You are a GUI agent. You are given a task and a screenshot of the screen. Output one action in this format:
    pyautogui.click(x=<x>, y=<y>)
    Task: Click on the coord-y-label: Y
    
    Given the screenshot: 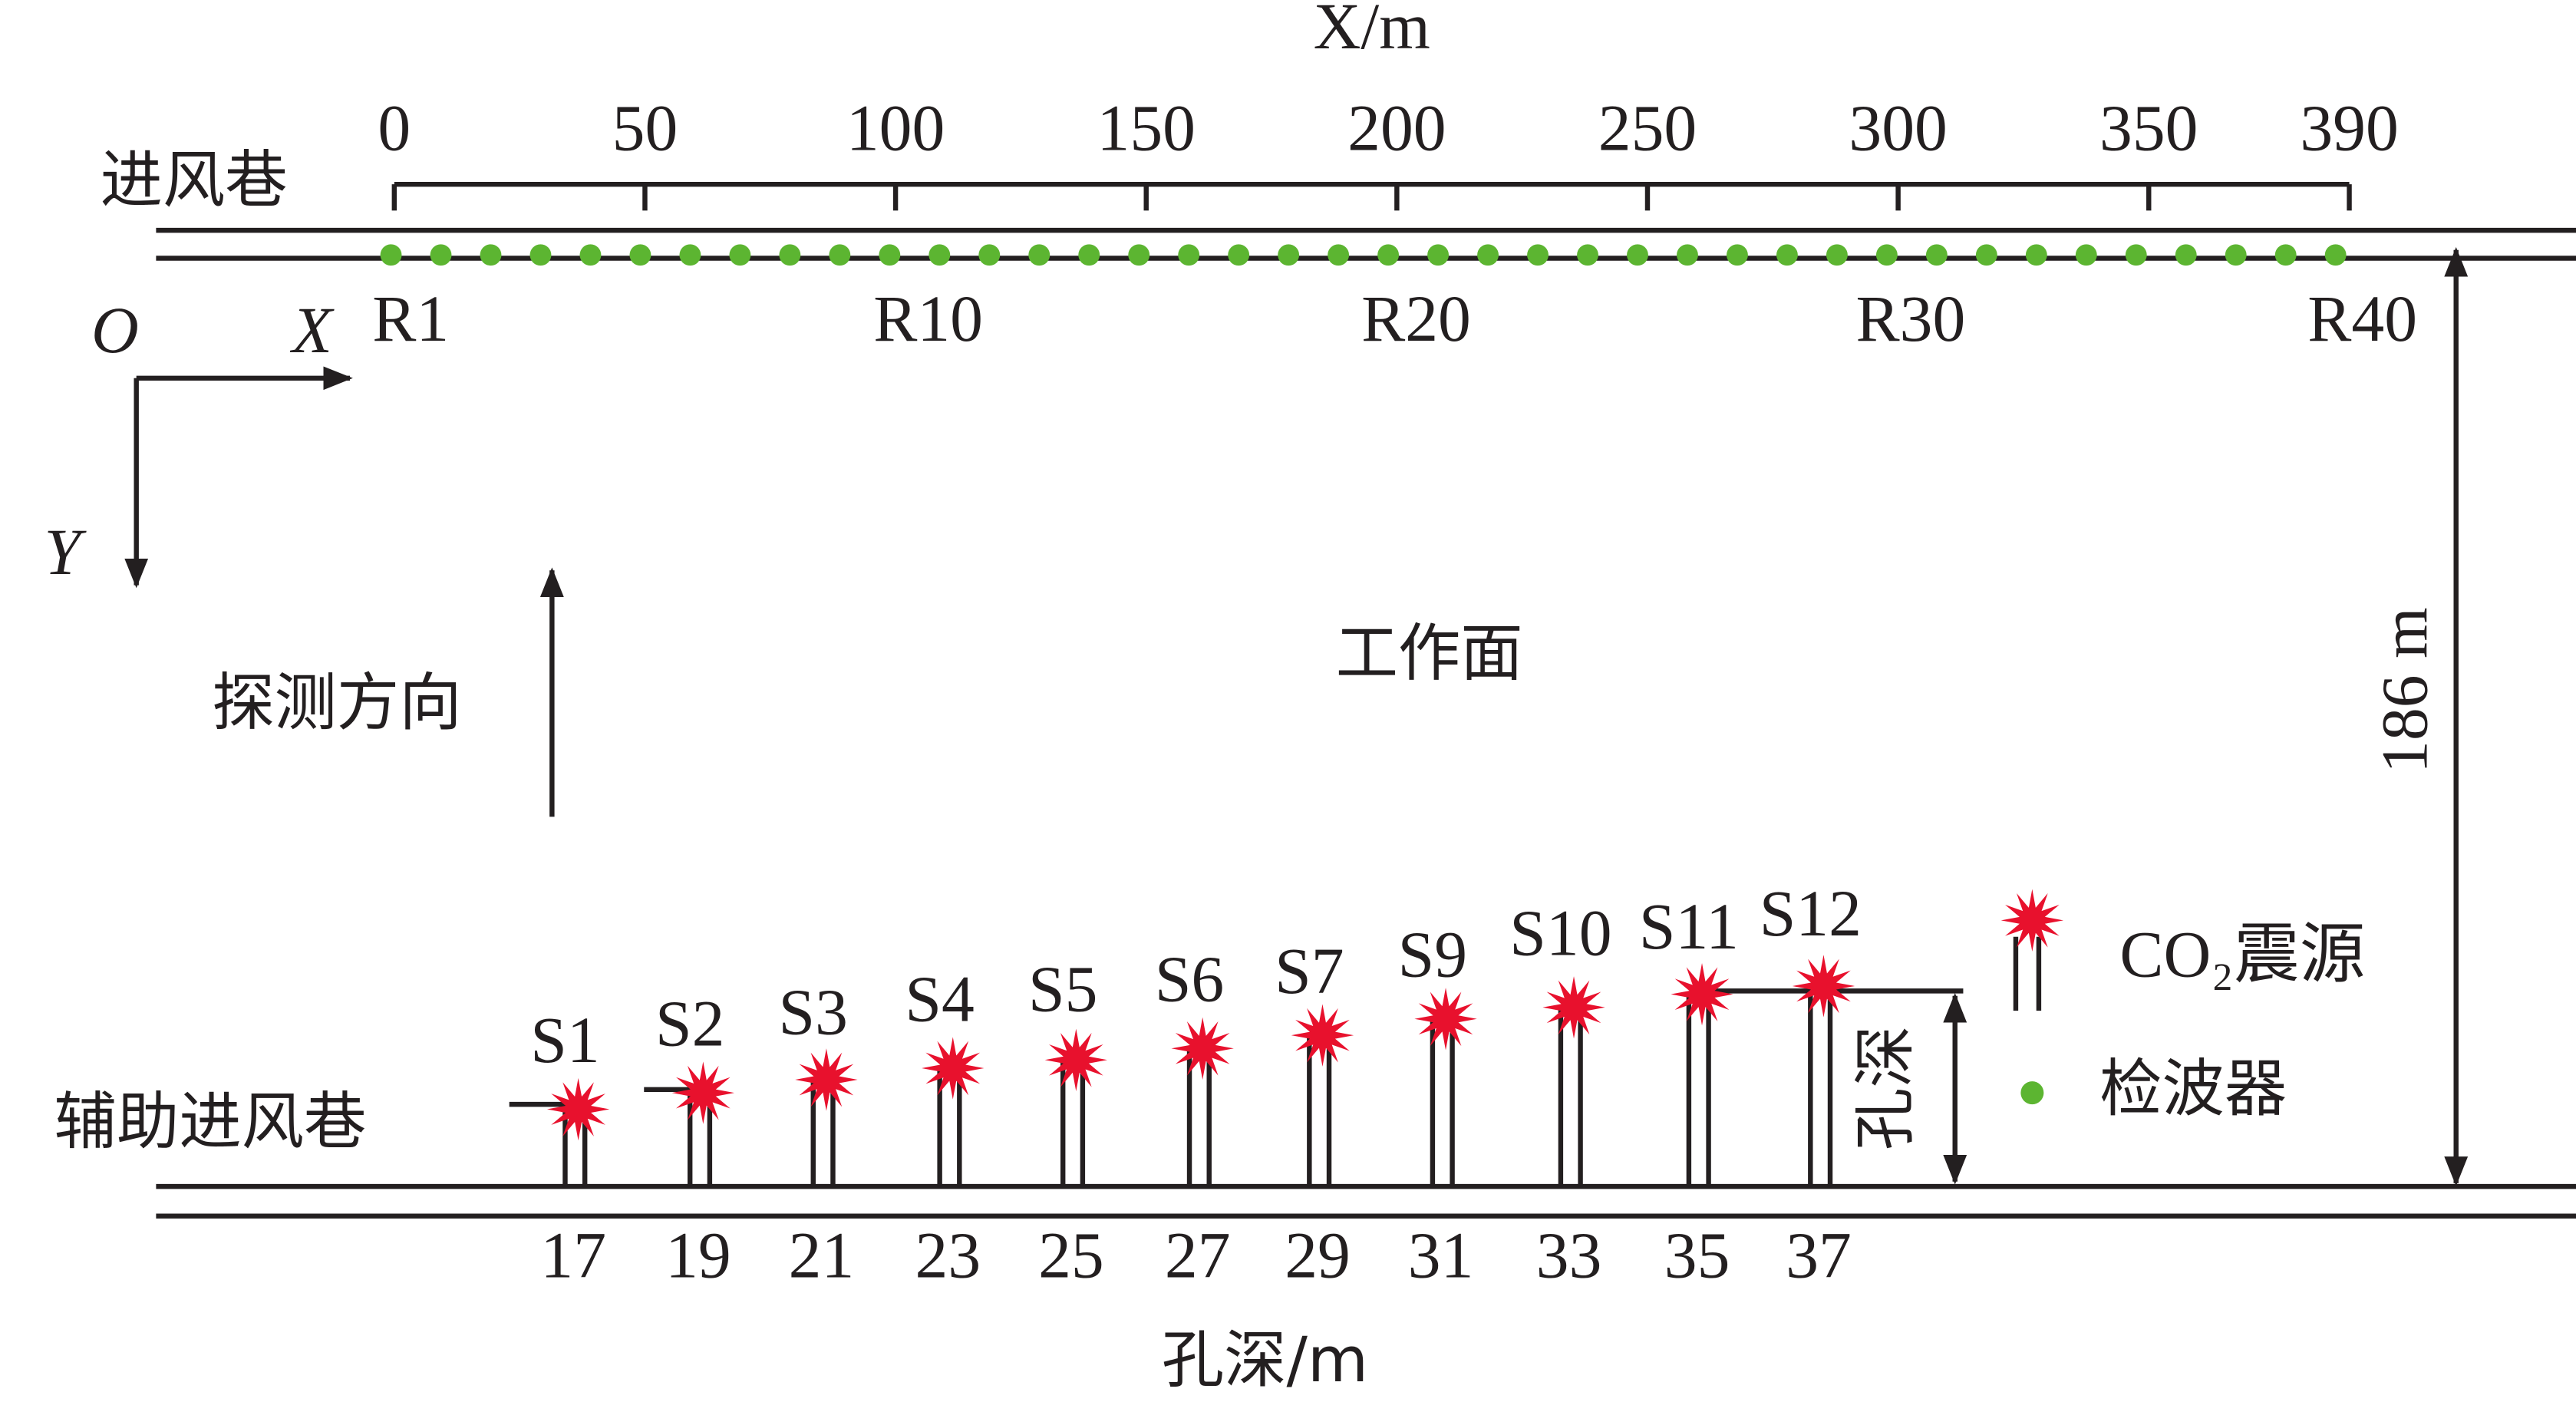 What is the action you would take?
    pyautogui.click(x=66, y=552)
    